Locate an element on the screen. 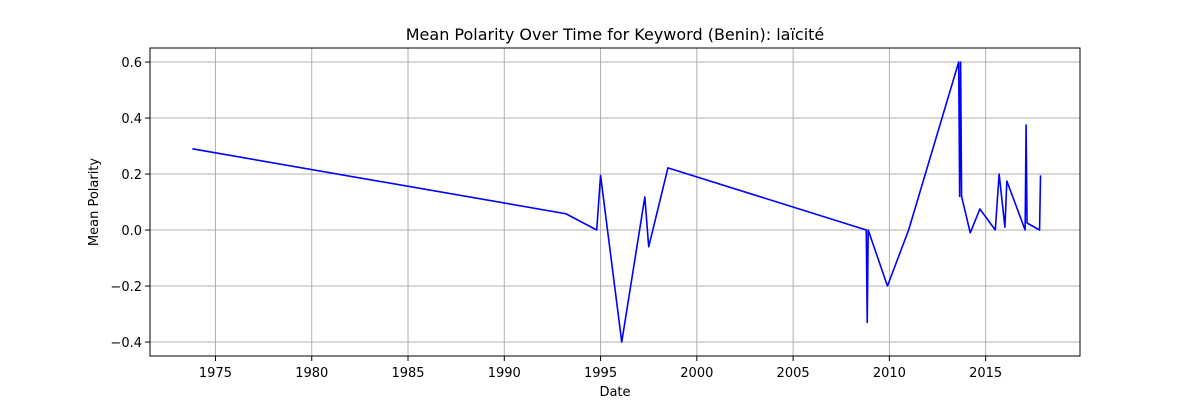 Image resolution: width=1200 pixels, height=400 pixels. y-tick-label: 0.0 is located at coordinates (131, 231).